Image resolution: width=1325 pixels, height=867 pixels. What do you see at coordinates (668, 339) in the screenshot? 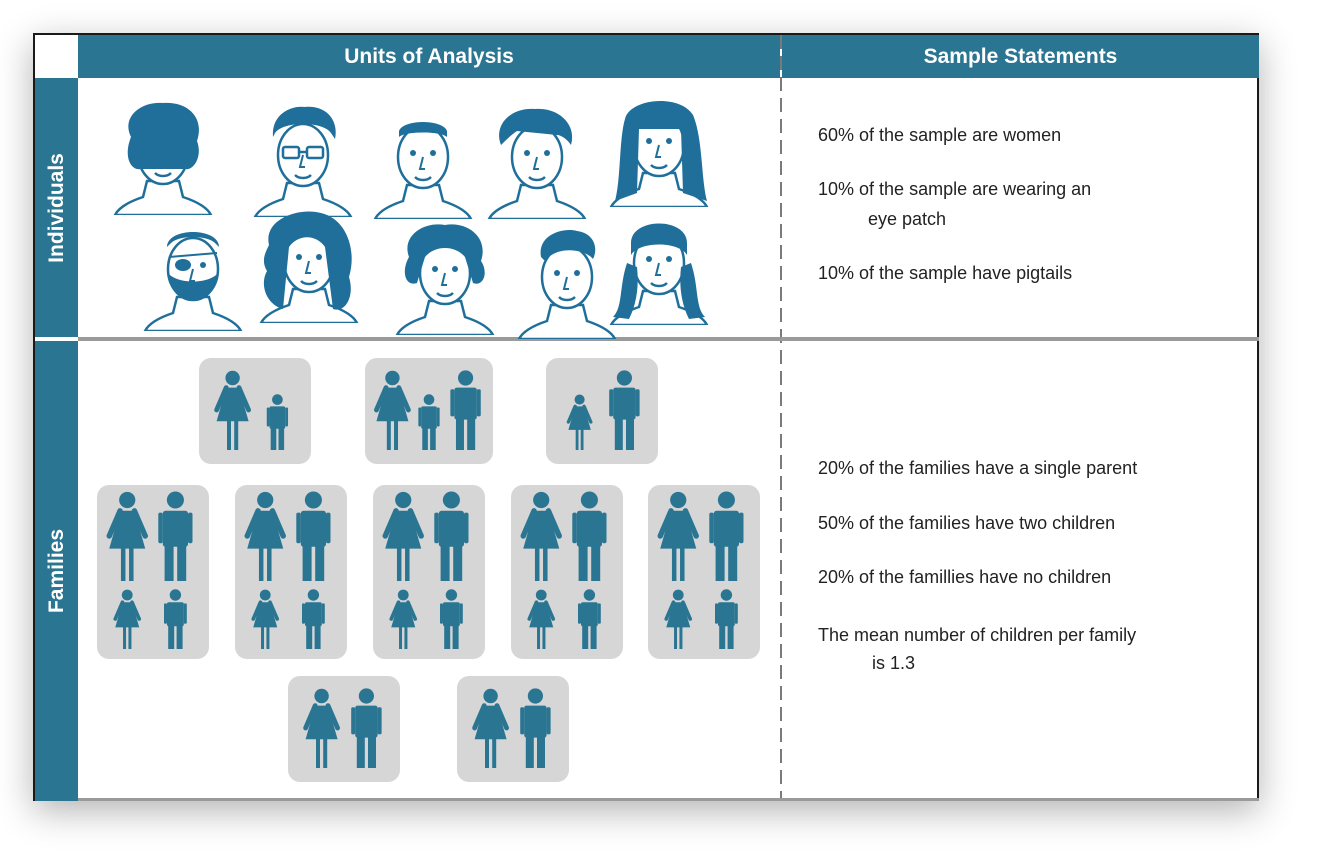
I see `row-divider` at bounding box center [668, 339].